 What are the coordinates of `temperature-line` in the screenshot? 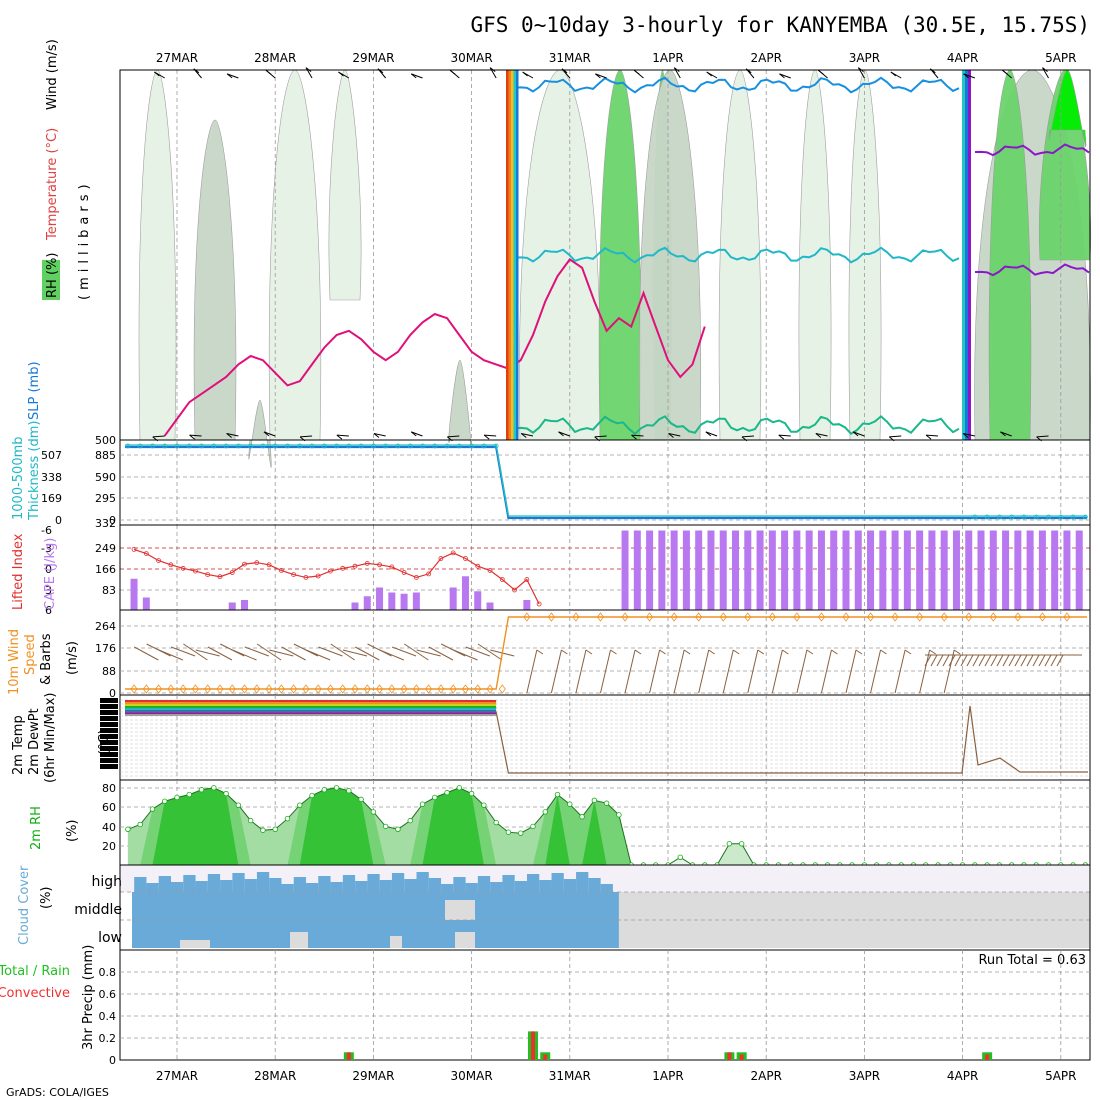 It's located at (434, 347).